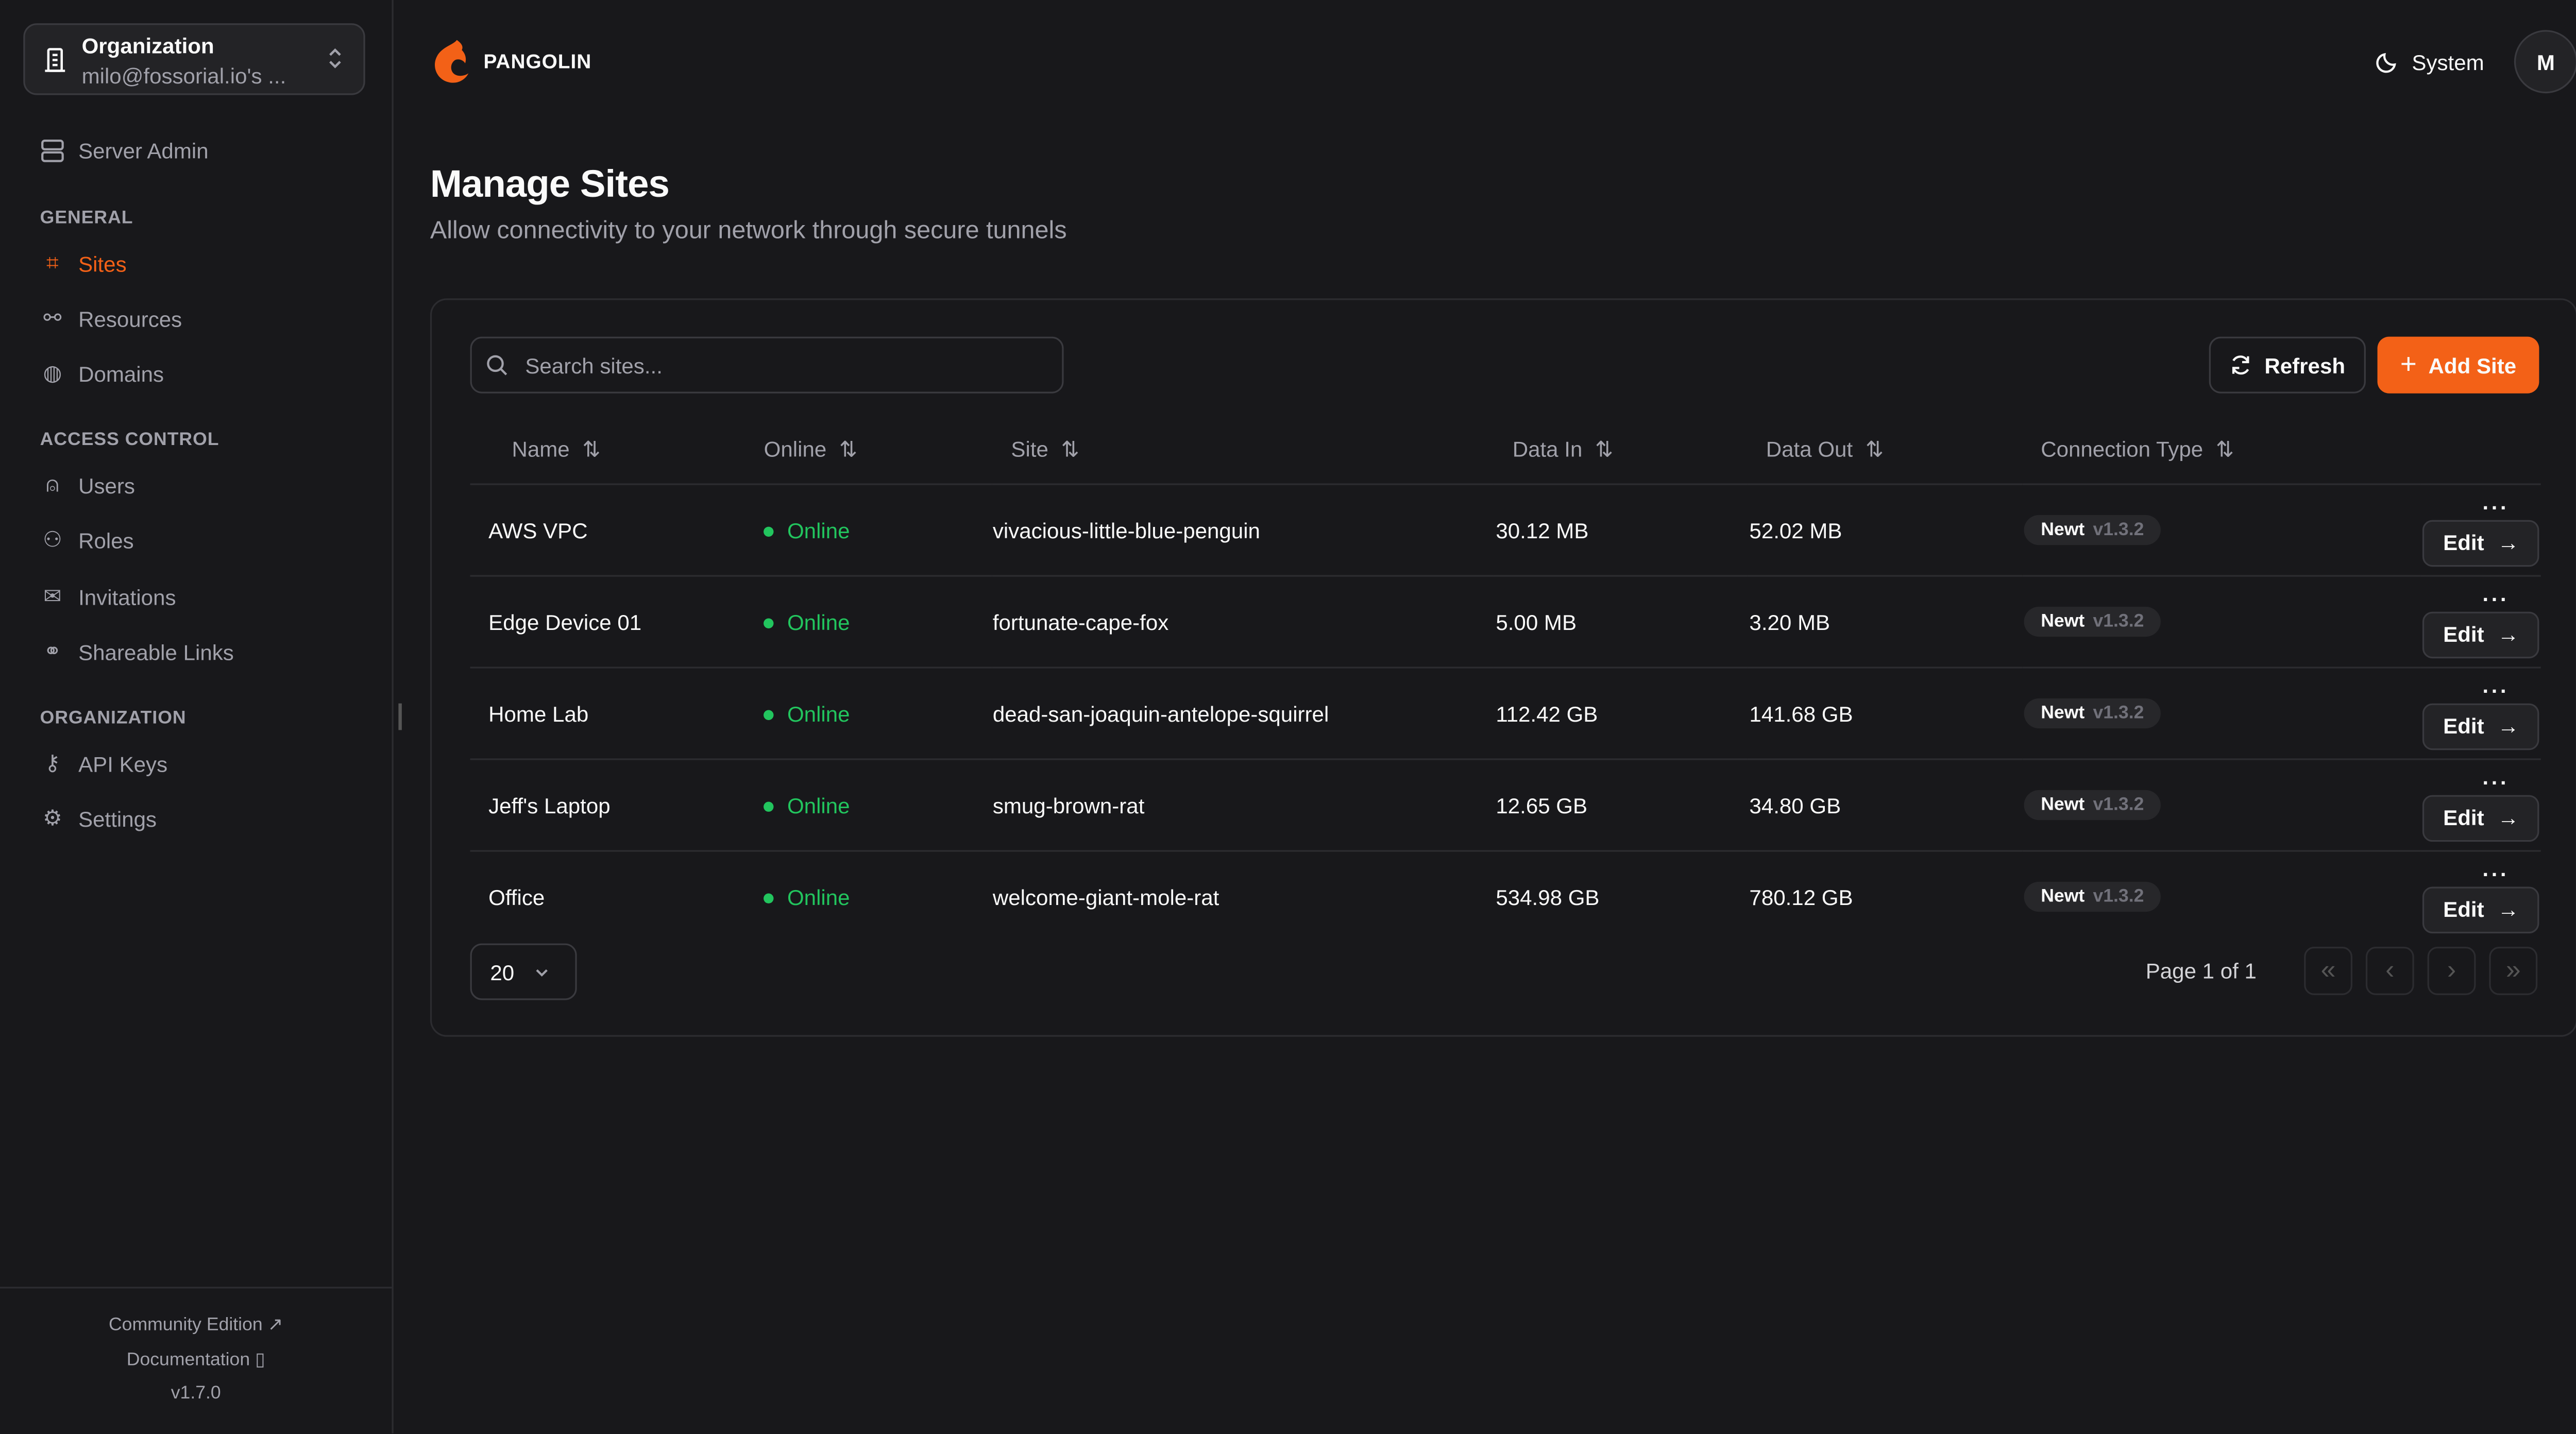 This screenshot has width=2576, height=1434. I want to click on sidebar-section-title: ACCESS CONTROL, so click(129, 440).